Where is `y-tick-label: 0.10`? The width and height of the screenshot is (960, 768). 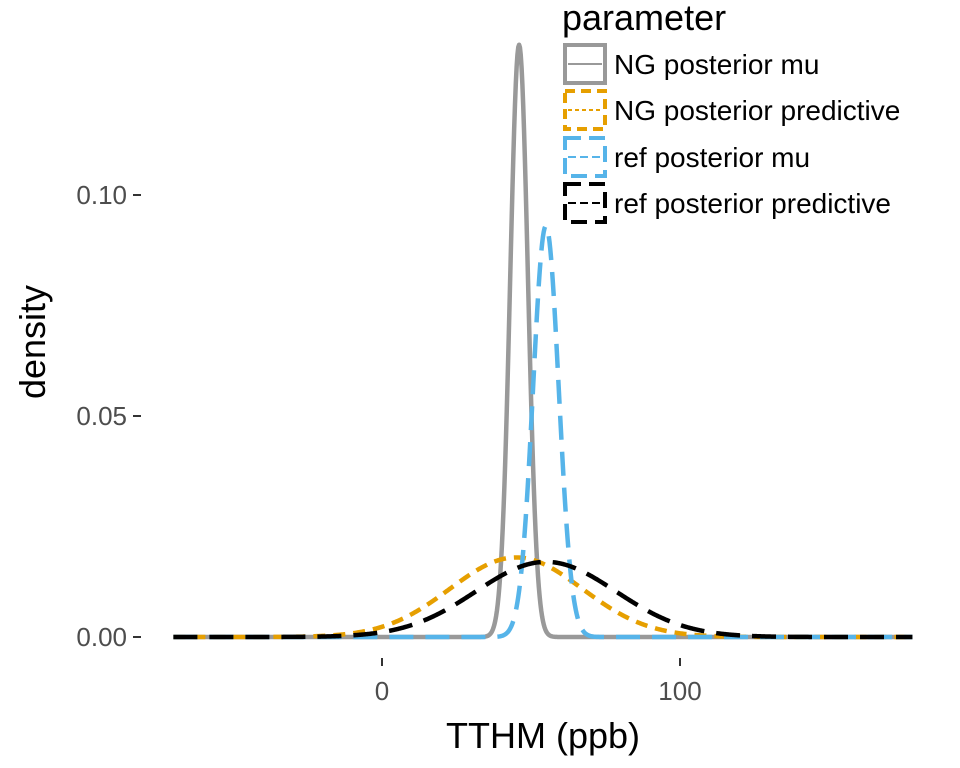 y-tick-label: 0.10 is located at coordinates (101, 195).